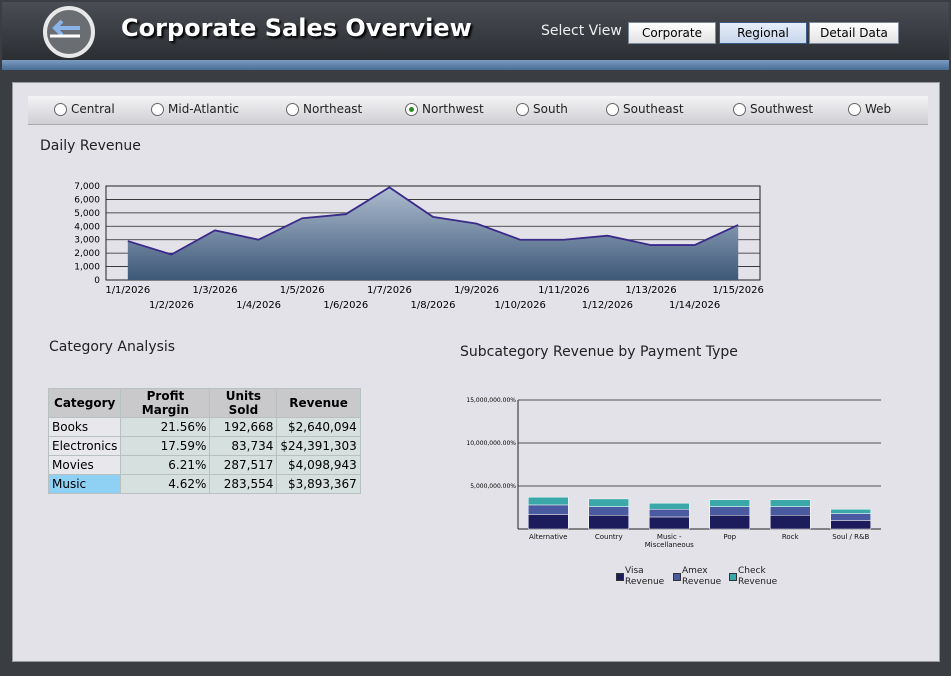 The width and height of the screenshot is (951, 676). What do you see at coordinates (763, 33) in the screenshot?
I see `view-button: Regional` at bounding box center [763, 33].